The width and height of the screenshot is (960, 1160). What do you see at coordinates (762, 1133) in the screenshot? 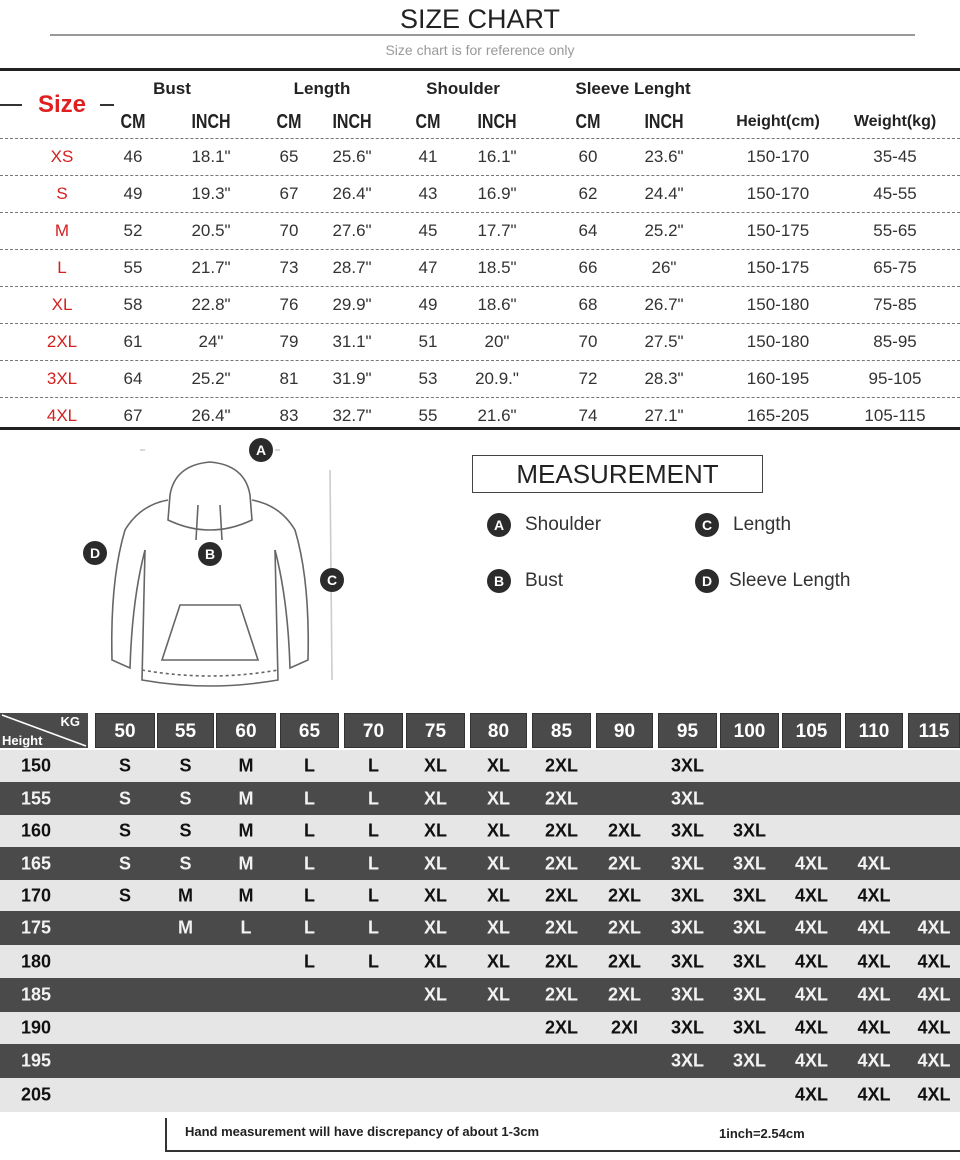
I see `conversion-note: 1inch=2.54cm` at bounding box center [762, 1133].